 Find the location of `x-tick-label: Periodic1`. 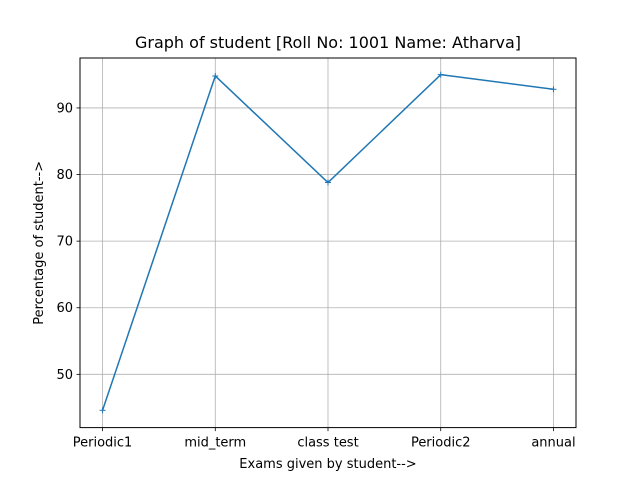

x-tick-label: Periodic1 is located at coordinates (103, 443).